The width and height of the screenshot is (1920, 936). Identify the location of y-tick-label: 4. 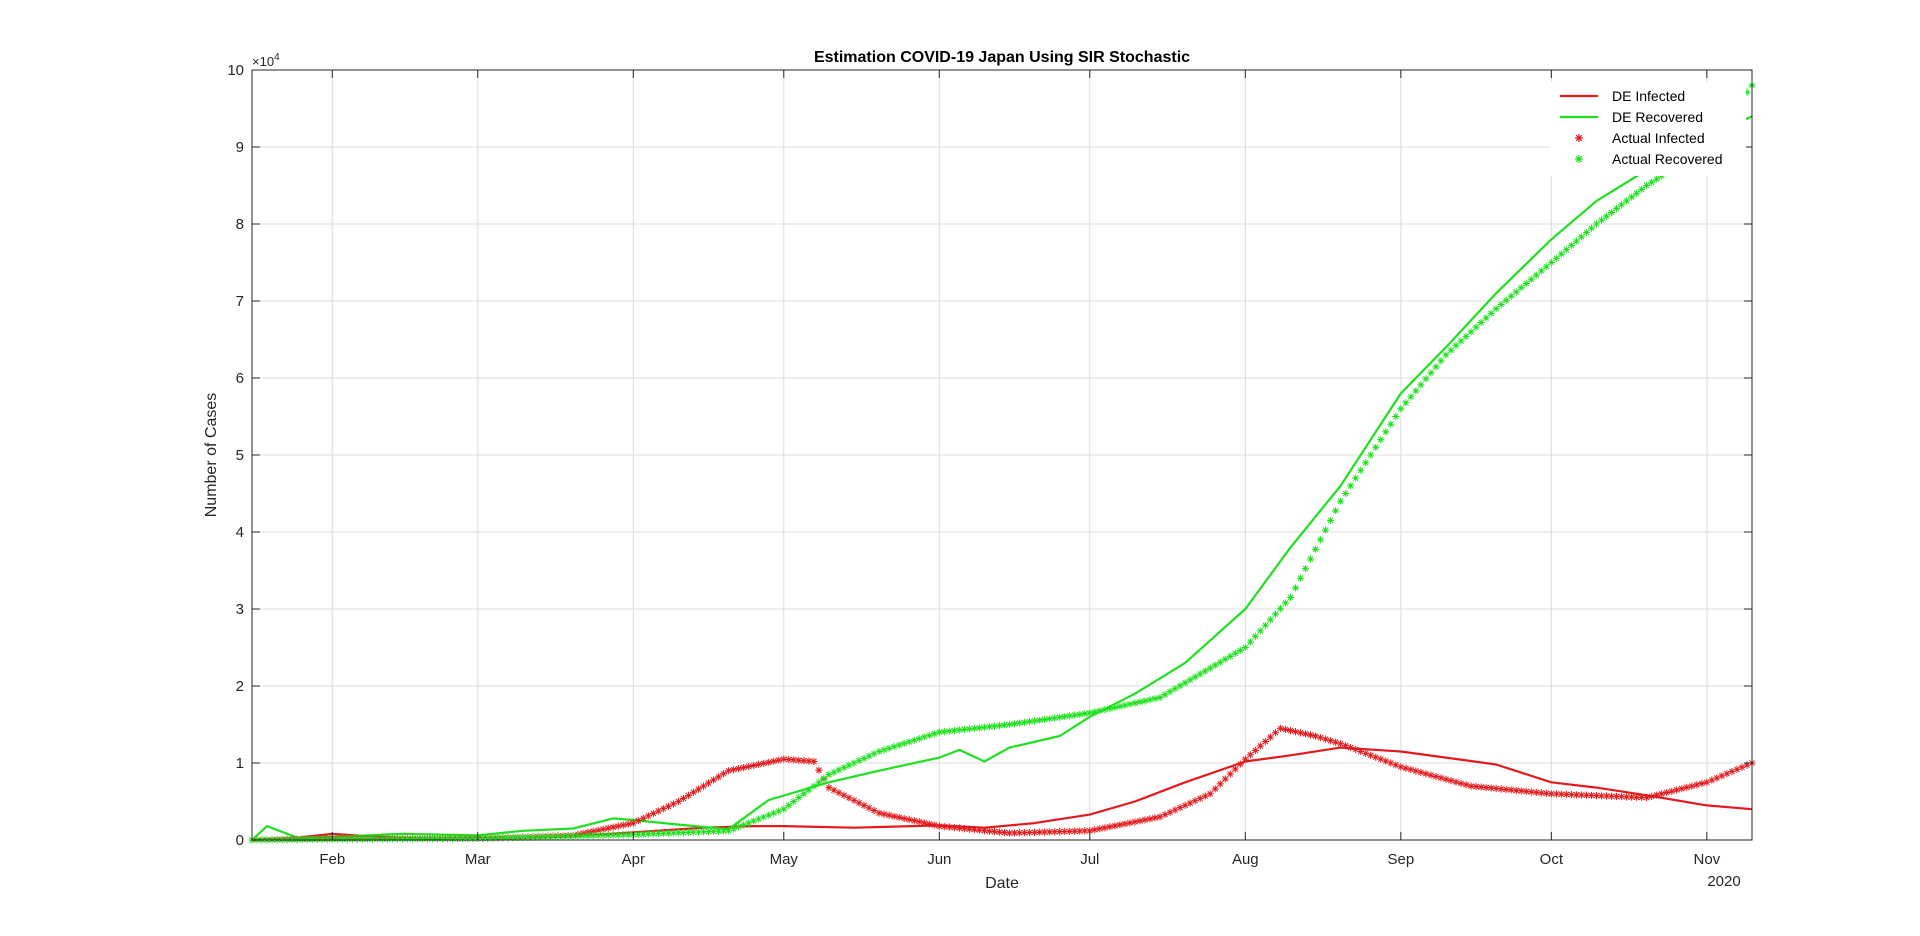
(240, 532).